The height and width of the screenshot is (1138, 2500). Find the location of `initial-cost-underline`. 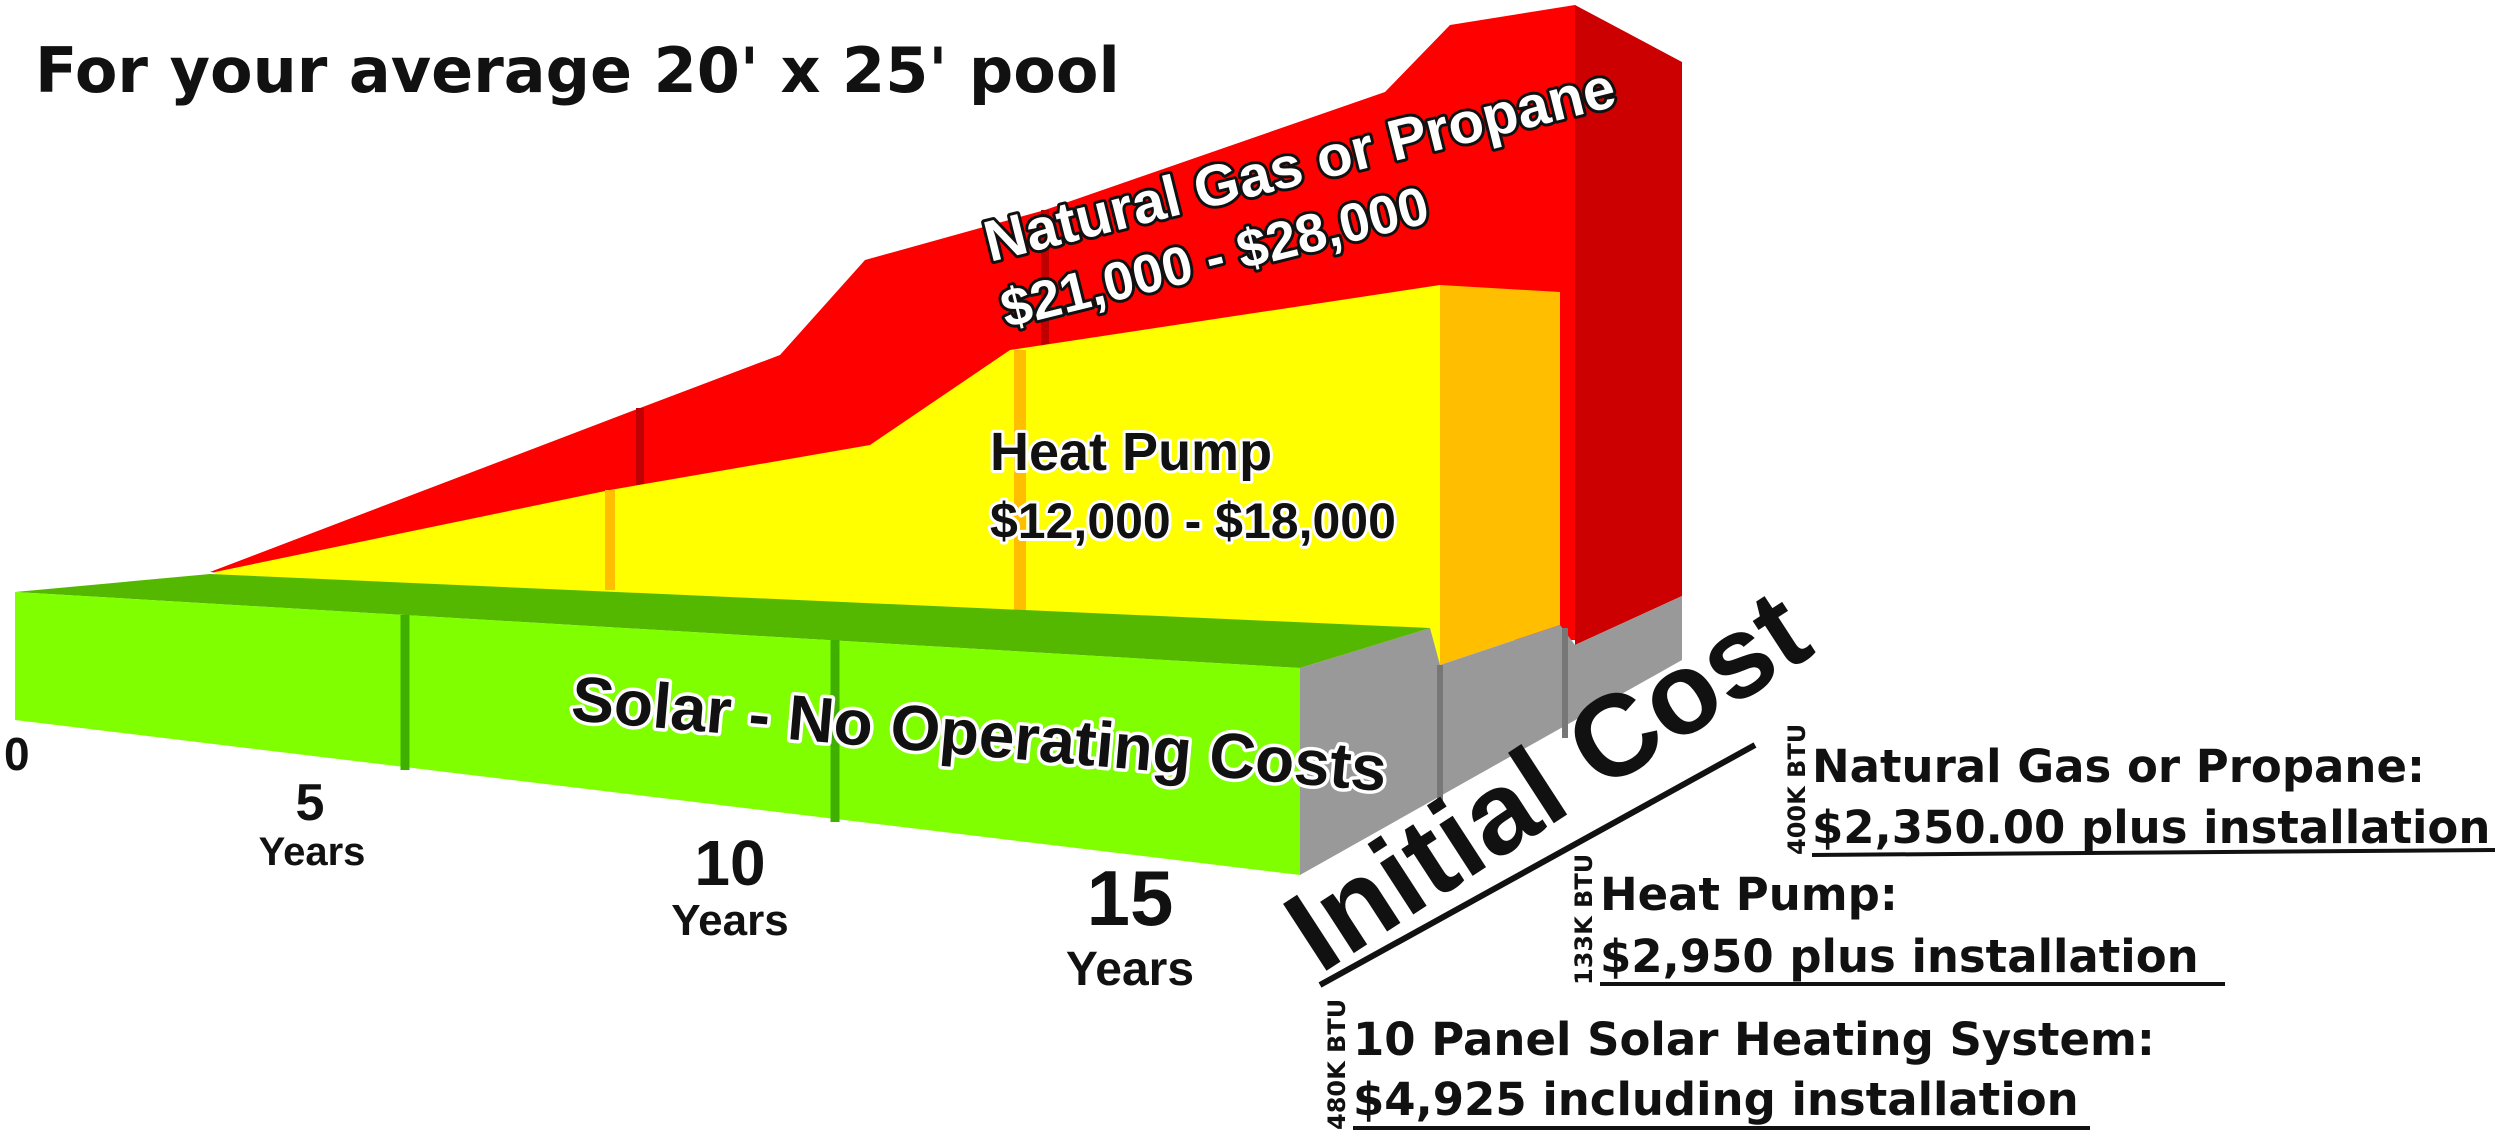

initial-cost-underline is located at coordinates (1537, 865).